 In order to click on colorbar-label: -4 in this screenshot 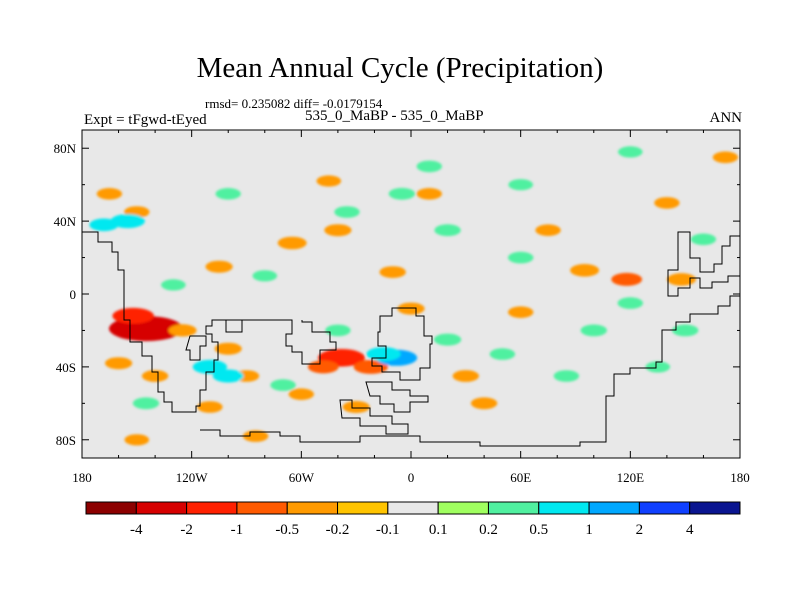, I will do `click(136, 530)`.